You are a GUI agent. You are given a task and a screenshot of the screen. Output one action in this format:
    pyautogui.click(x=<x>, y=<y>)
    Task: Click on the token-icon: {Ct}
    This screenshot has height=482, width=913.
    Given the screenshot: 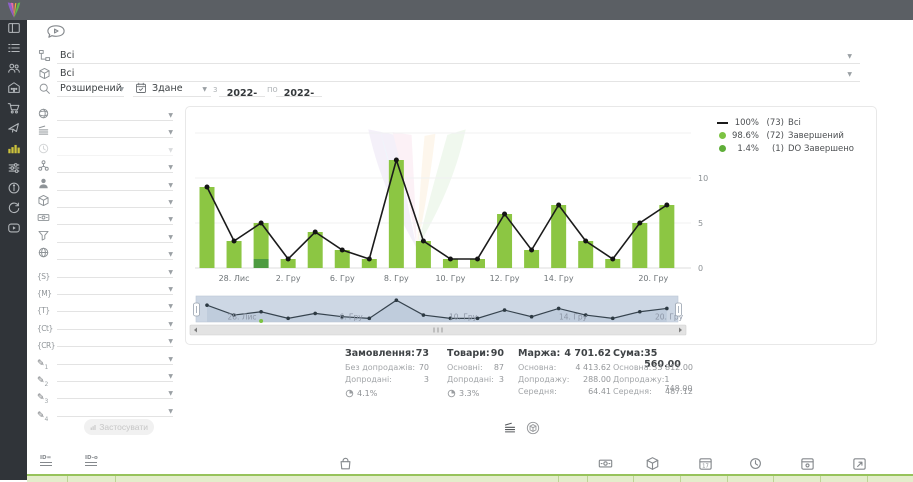 What is the action you would take?
    pyautogui.click(x=45, y=328)
    